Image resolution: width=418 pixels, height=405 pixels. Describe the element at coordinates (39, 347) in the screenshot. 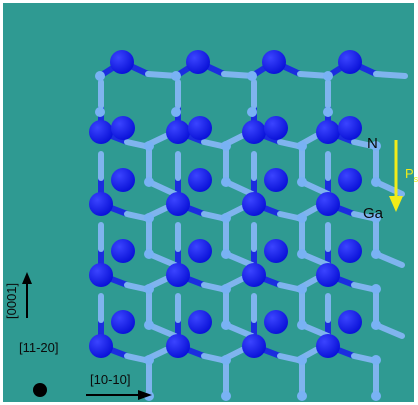

I see `out-of-plane-label: [11-20]` at that location.